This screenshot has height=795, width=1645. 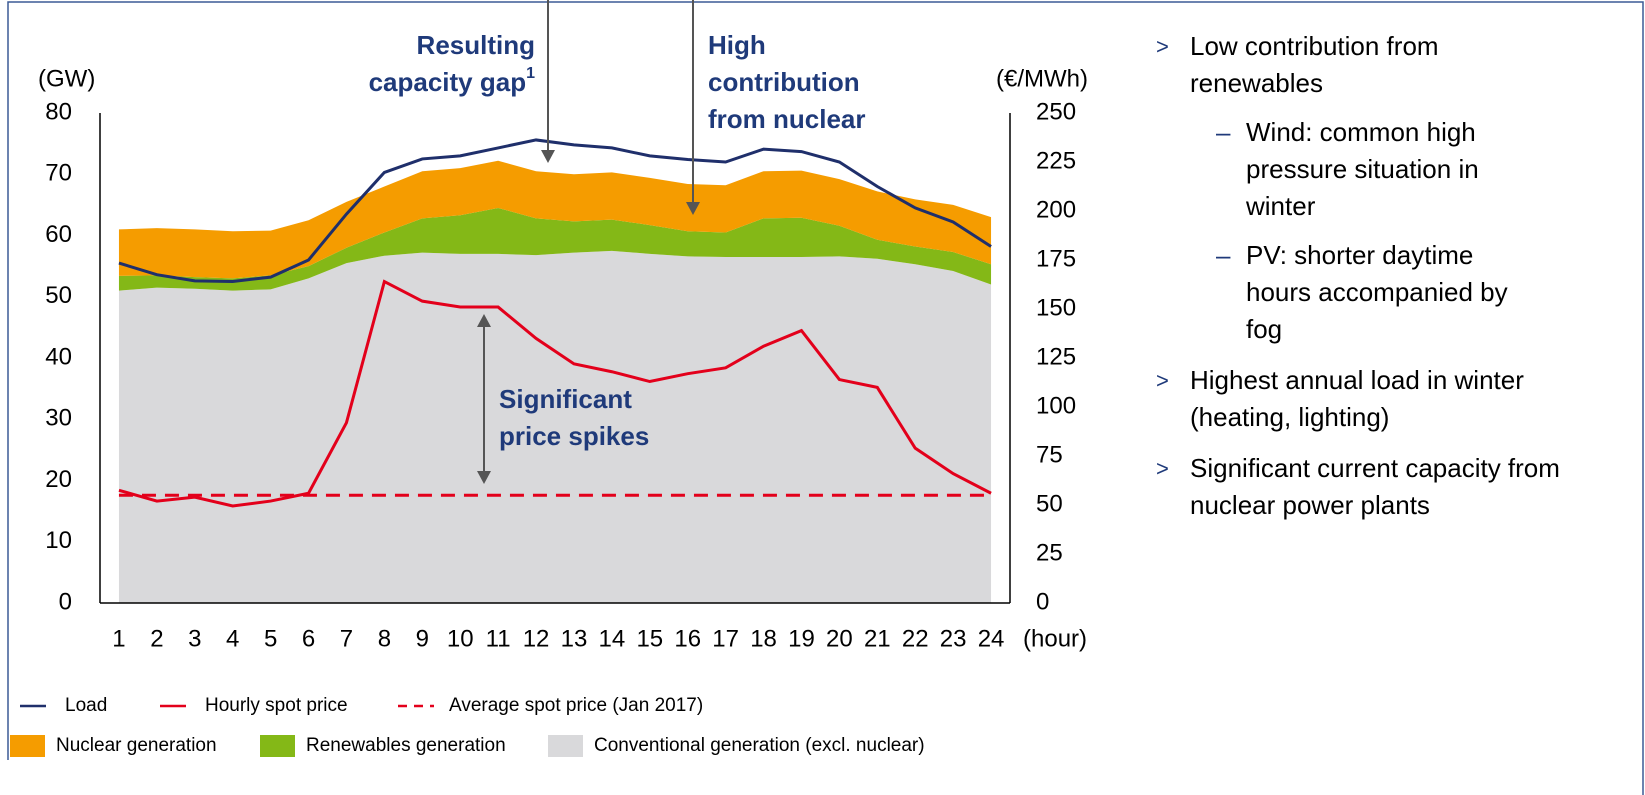 I want to click on legend-label: Nuclear generation, so click(x=136, y=745).